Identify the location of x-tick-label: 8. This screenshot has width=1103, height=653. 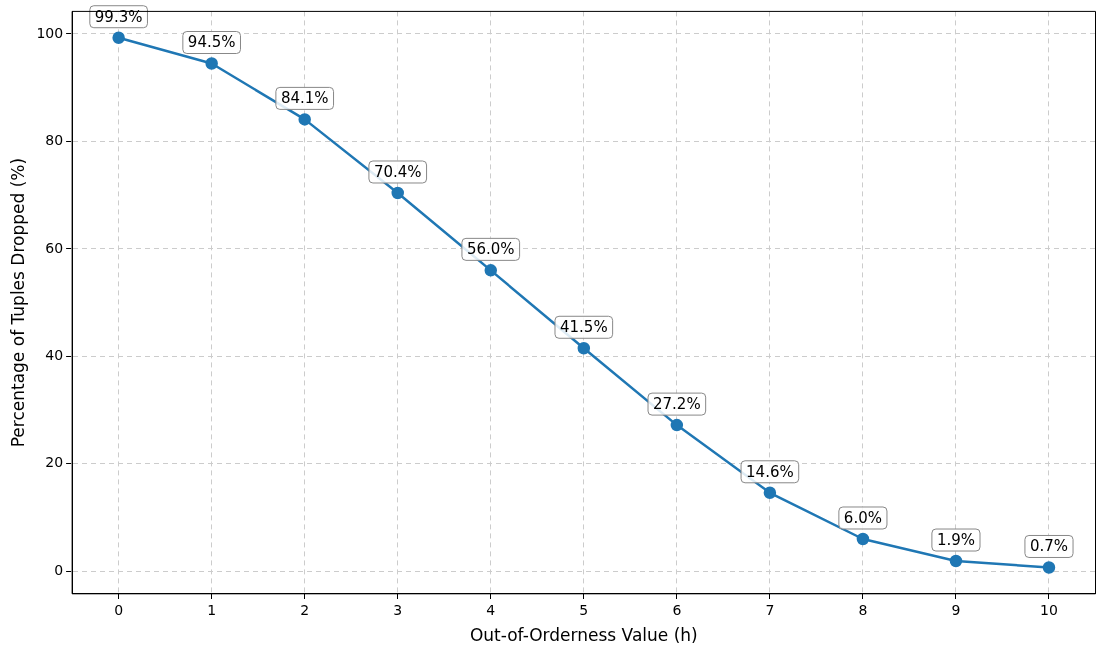
(863, 609).